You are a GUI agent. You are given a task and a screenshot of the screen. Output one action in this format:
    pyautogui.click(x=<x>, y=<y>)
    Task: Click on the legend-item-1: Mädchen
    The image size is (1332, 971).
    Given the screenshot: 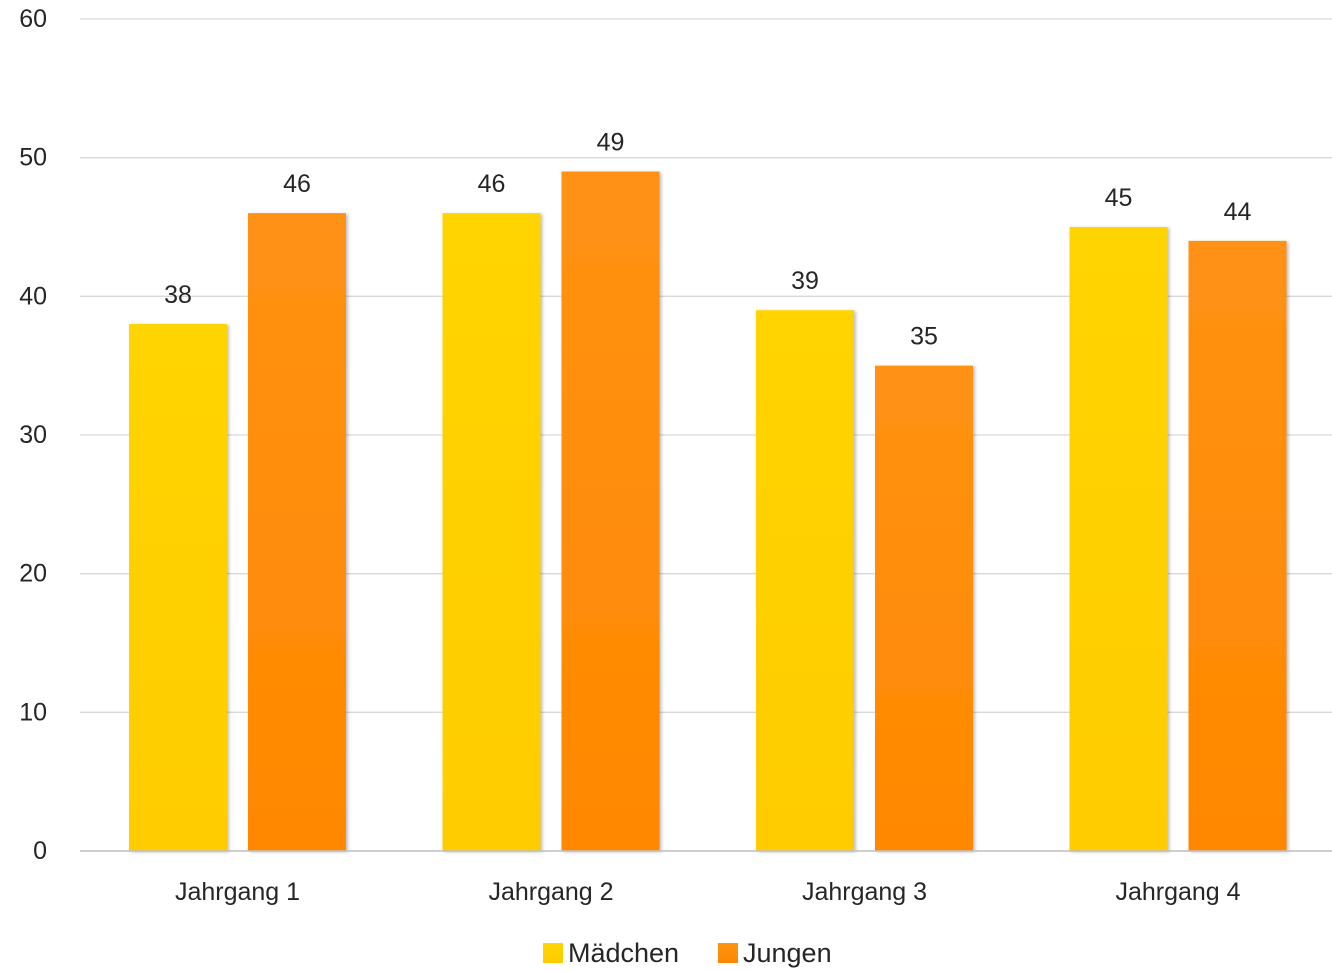 What is the action you would take?
    pyautogui.click(x=611, y=953)
    